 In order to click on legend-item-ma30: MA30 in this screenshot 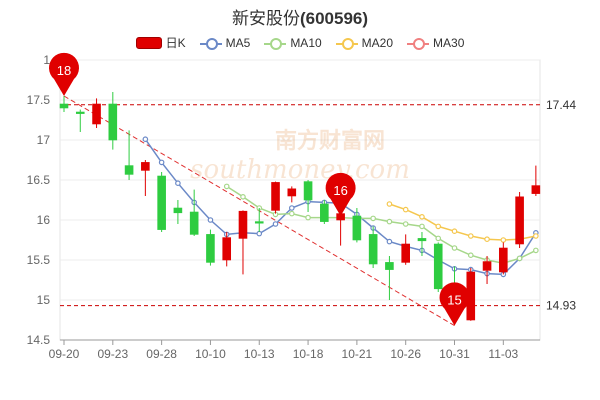, I will do `click(435, 43)`.